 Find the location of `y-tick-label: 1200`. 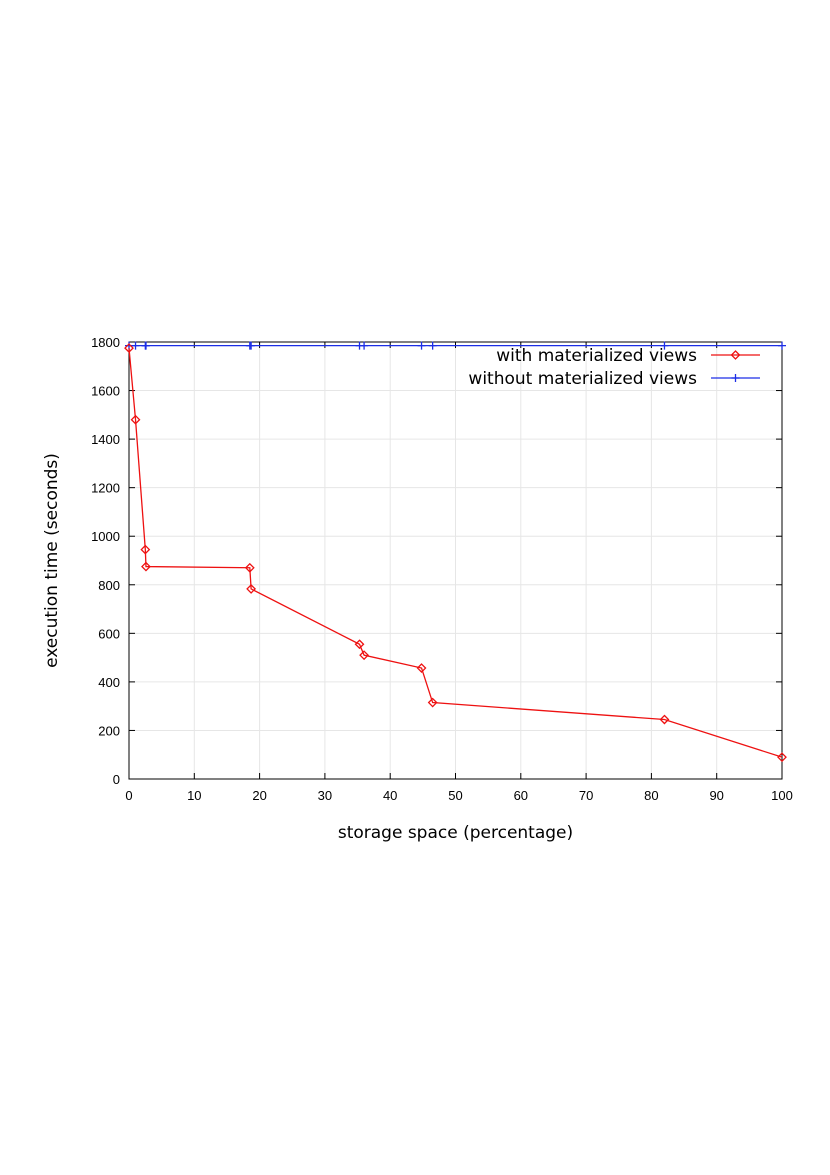

y-tick-label: 1200 is located at coordinates (105, 488).